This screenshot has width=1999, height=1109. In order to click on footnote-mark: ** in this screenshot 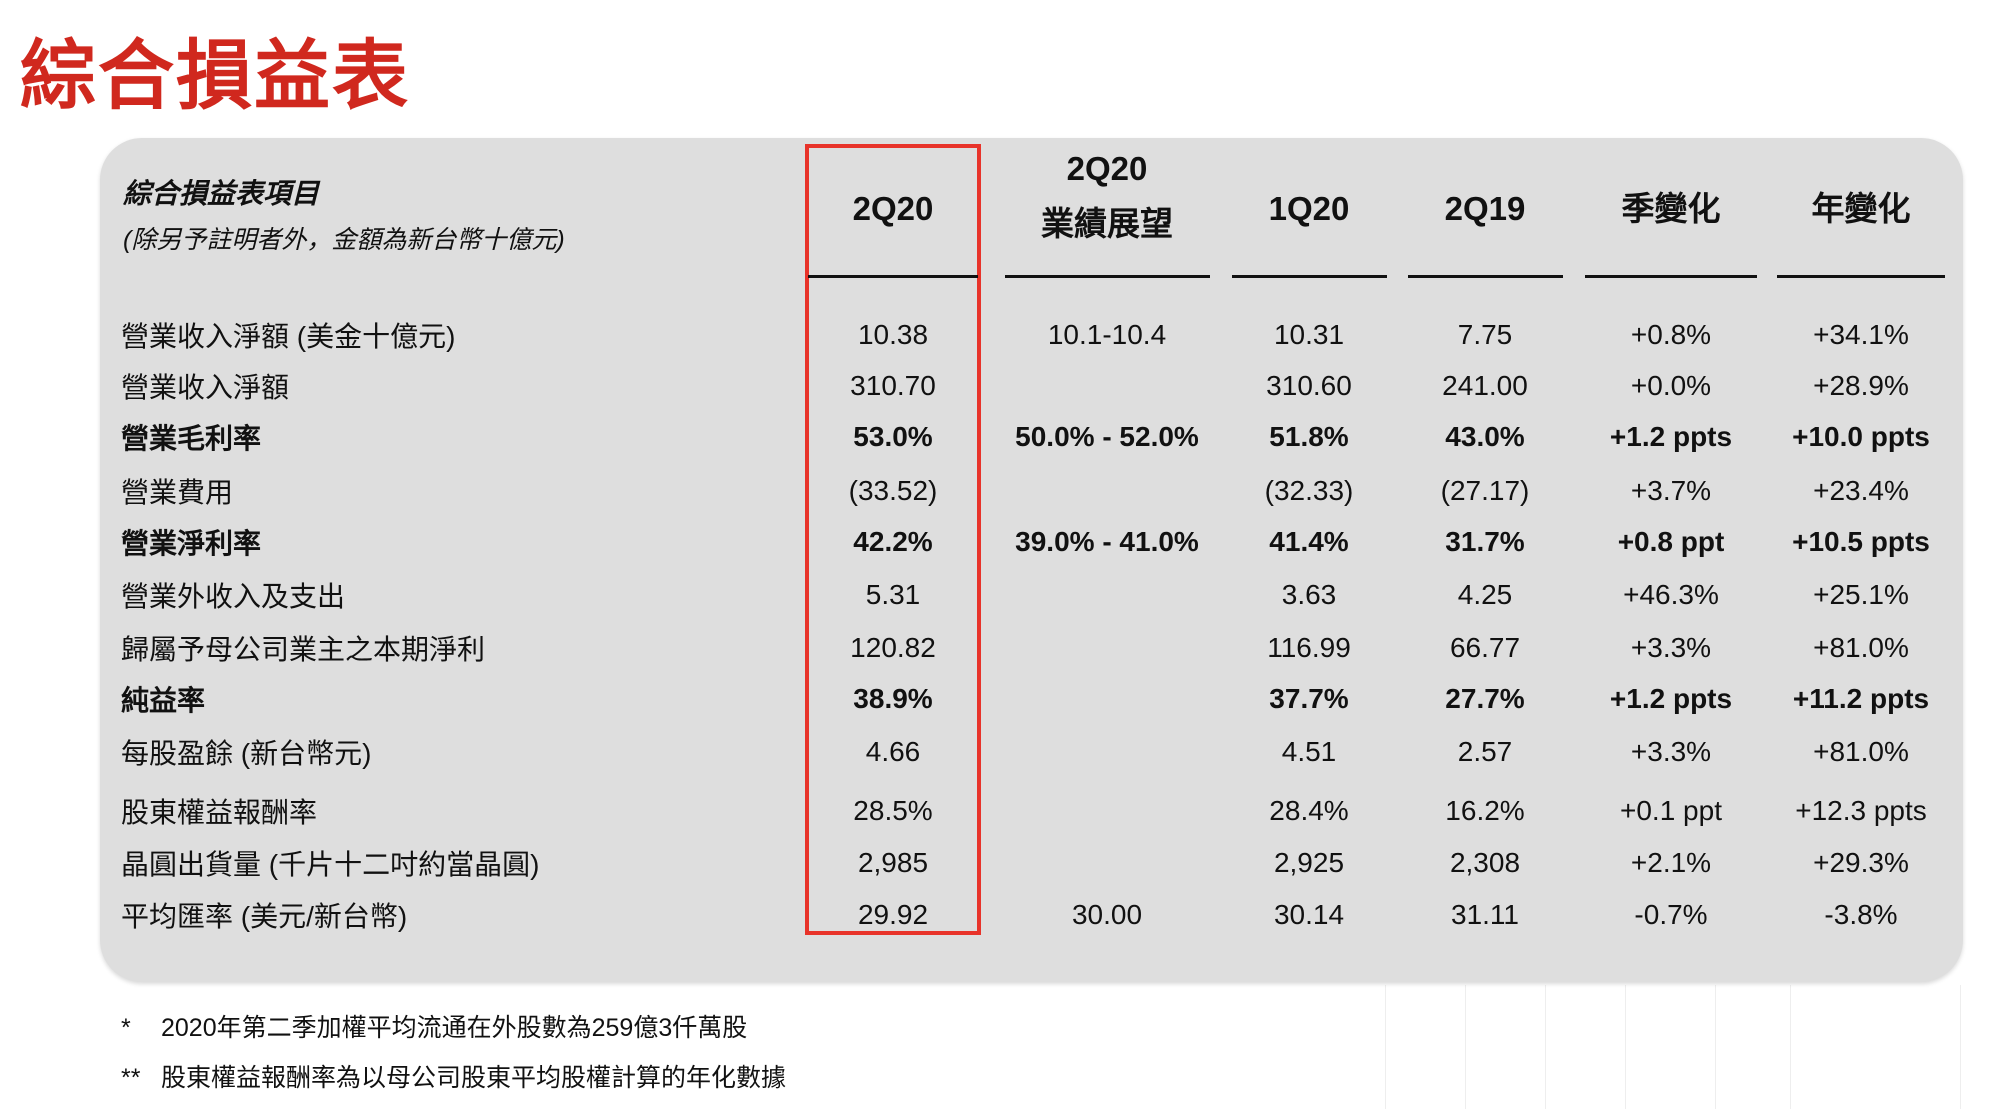, I will do `click(131, 1078)`.